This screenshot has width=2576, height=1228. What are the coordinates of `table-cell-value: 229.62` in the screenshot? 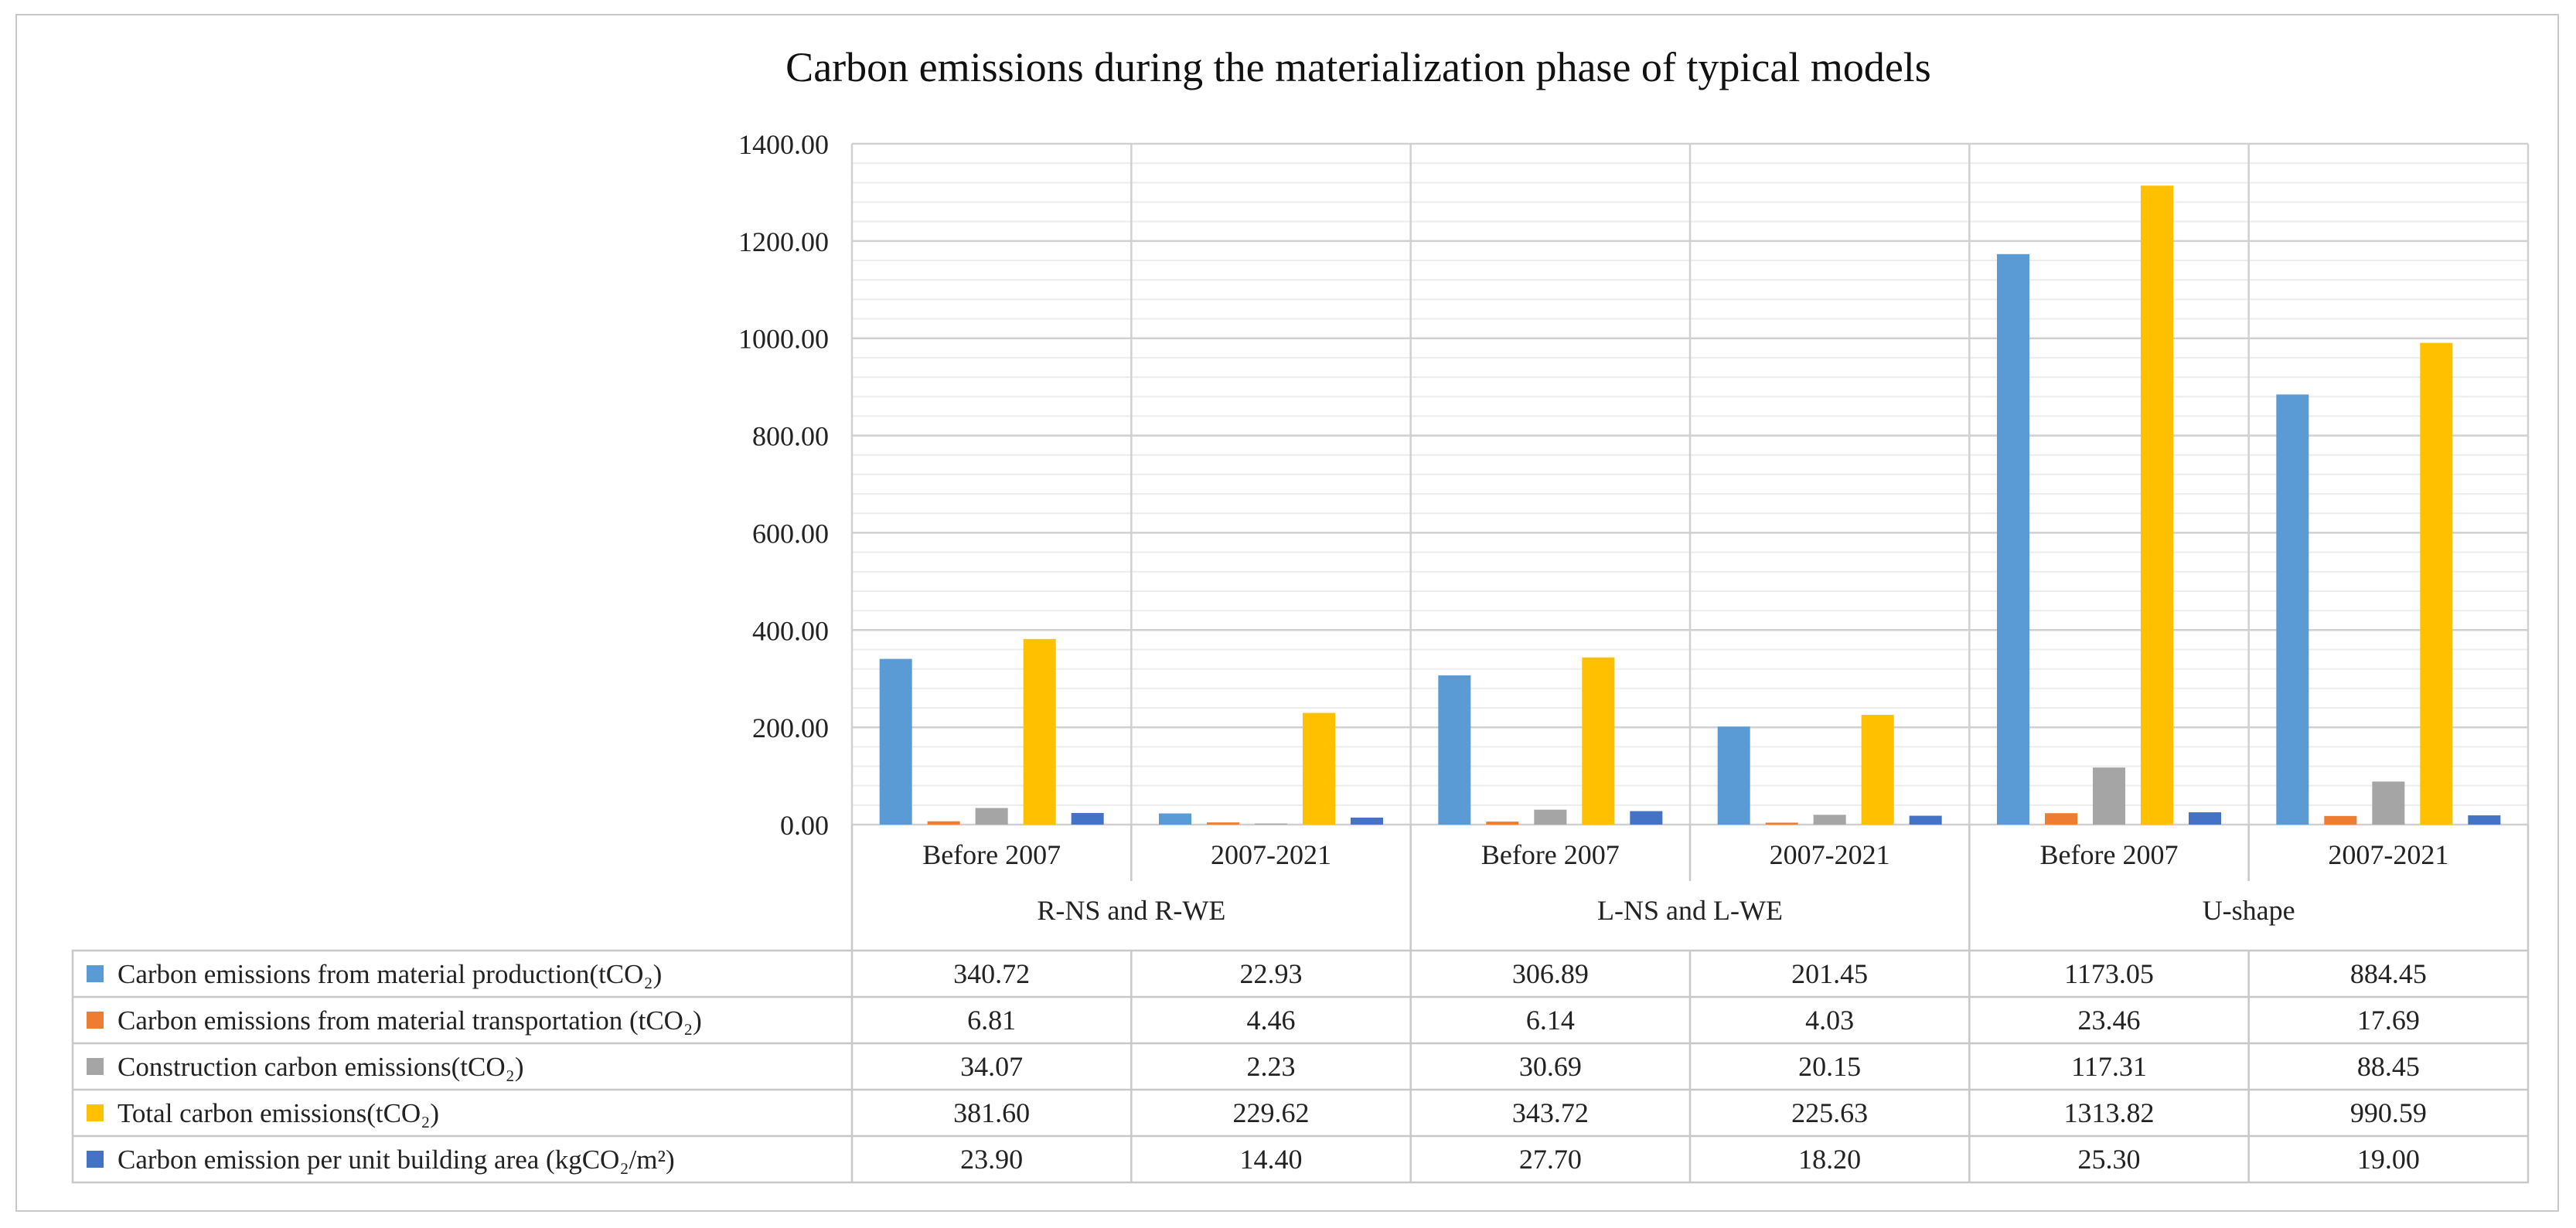 It's located at (1271, 1112).